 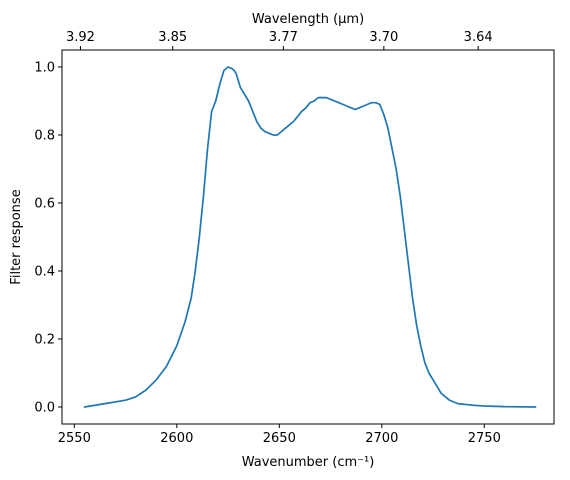 I want to click on top-tick-label: 3.64, so click(x=478, y=37).